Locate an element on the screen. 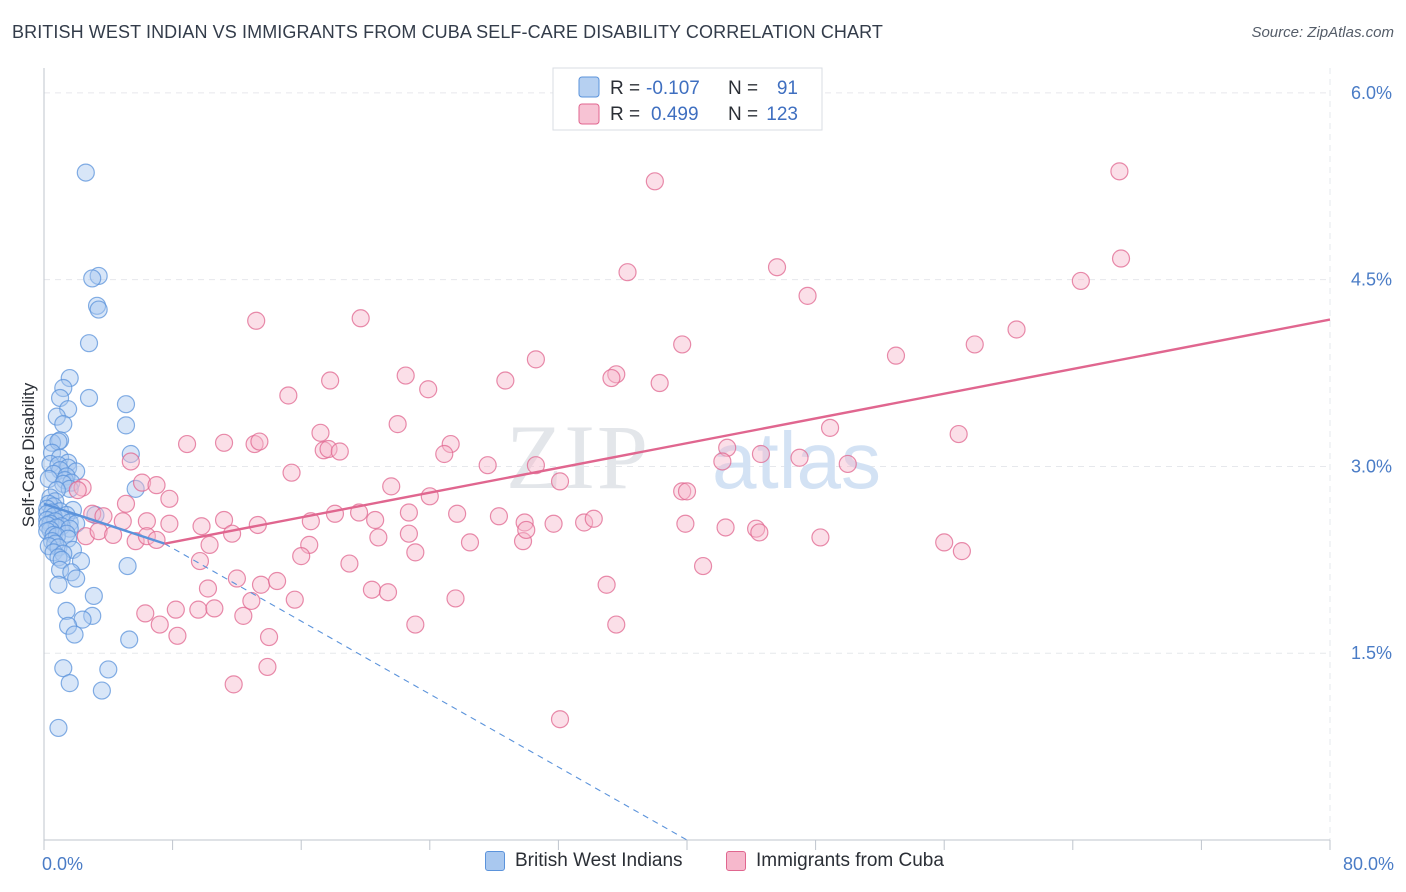 The image size is (1406, 892). watermark: ZIP atlas is located at coordinates (693, 457).